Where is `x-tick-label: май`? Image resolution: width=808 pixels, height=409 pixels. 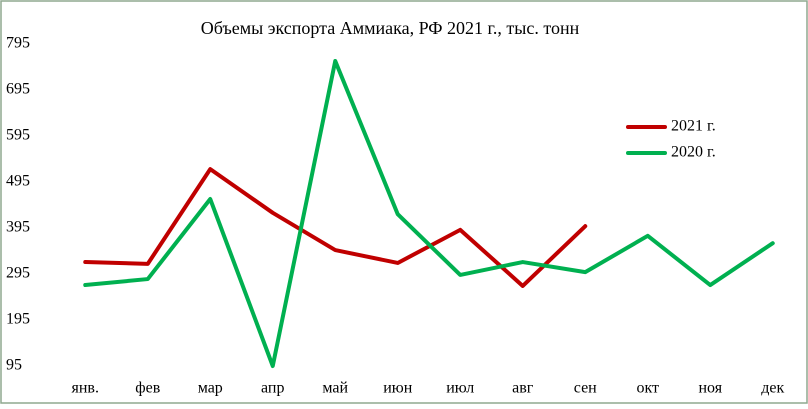
x-tick-label: май is located at coordinates (335, 388).